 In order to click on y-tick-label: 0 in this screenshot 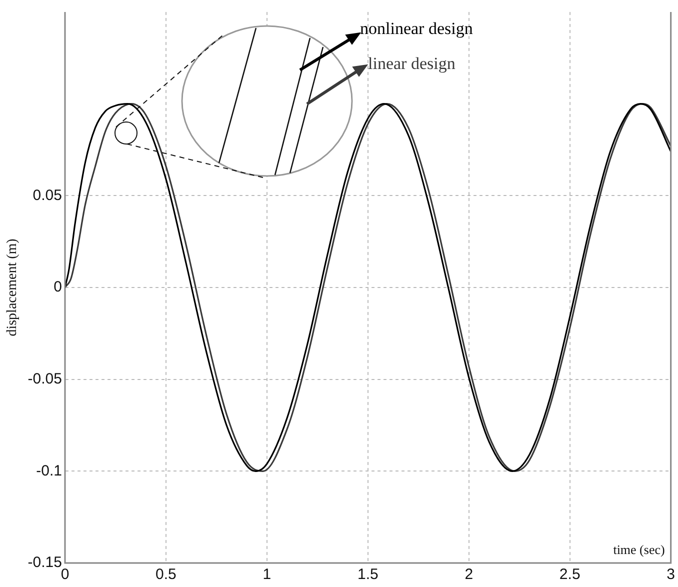, I will do `click(58, 287)`.